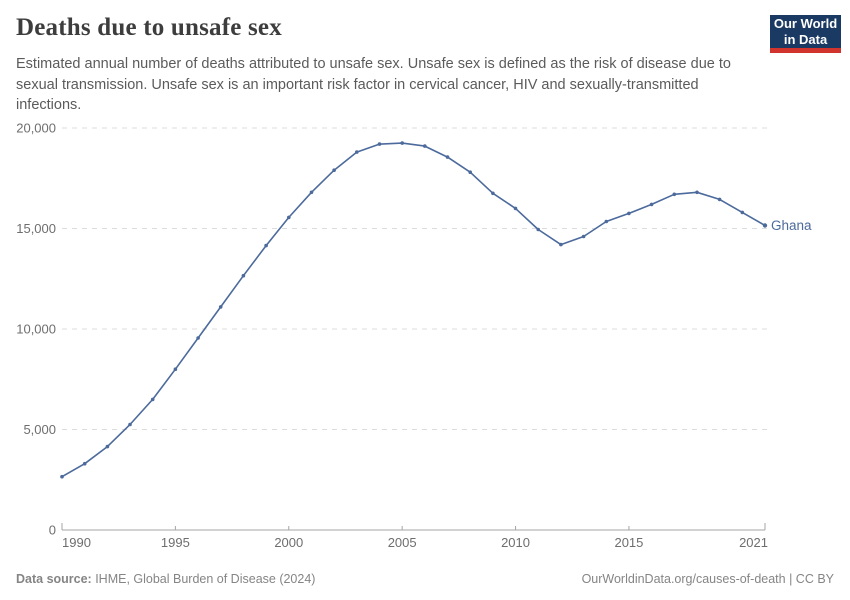 This screenshot has width=850, height=600. Describe the element at coordinates (39, 429) in the screenshot. I see `y-axis-tick-label: 5,000` at that location.